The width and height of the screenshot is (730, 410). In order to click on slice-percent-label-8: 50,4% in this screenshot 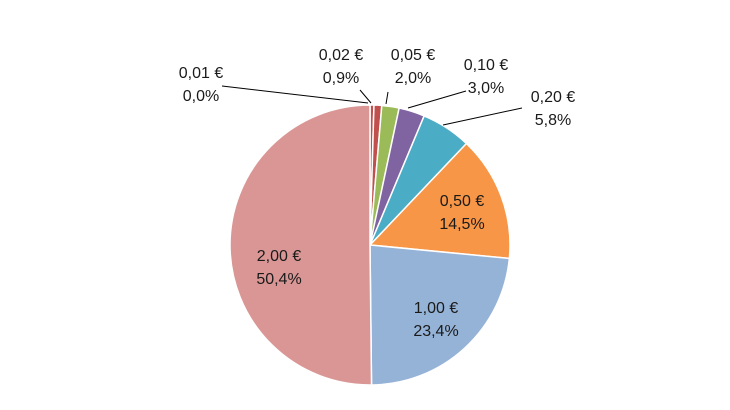, I will do `click(278, 279)`.